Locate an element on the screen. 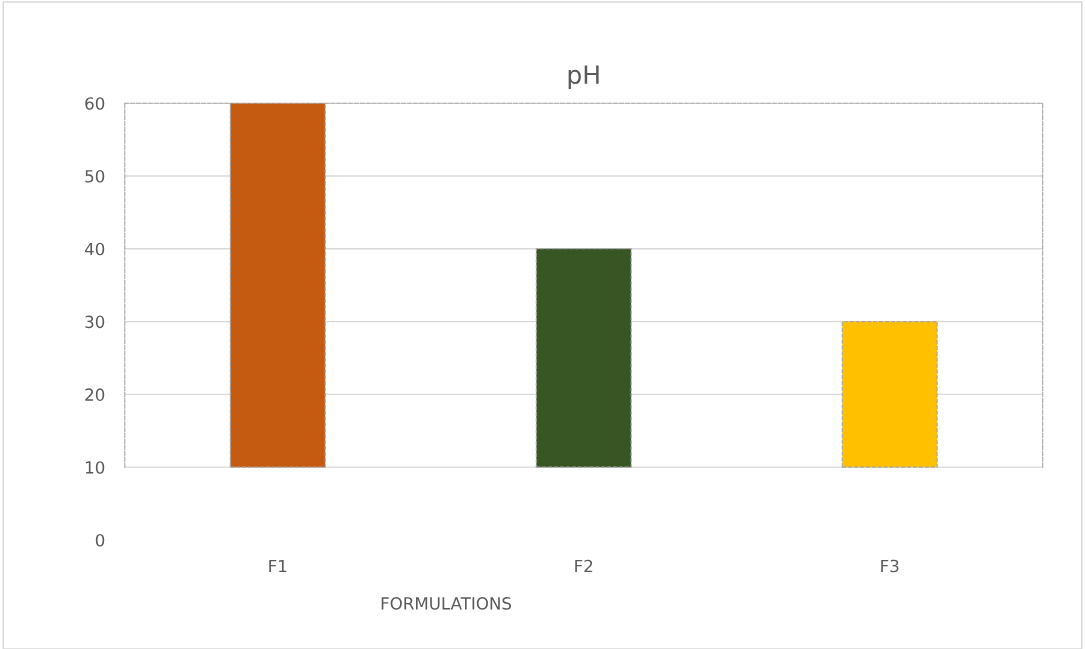 The width and height of the screenshot is (1085, 649). y-tick-label: 40 is located at coordinates (94, 249).